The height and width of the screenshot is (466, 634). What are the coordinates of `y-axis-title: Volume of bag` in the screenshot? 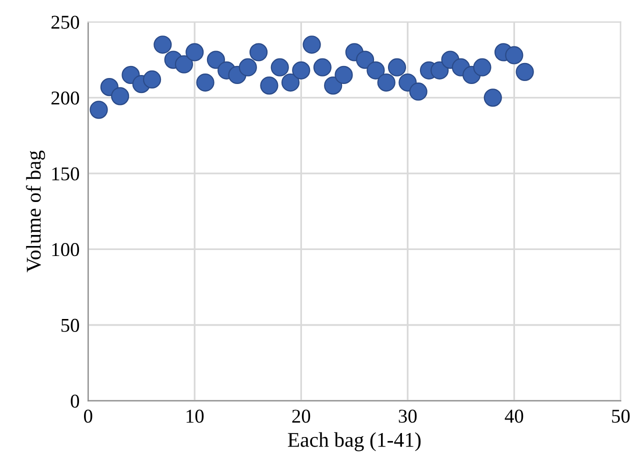 It's located at (36, 211).